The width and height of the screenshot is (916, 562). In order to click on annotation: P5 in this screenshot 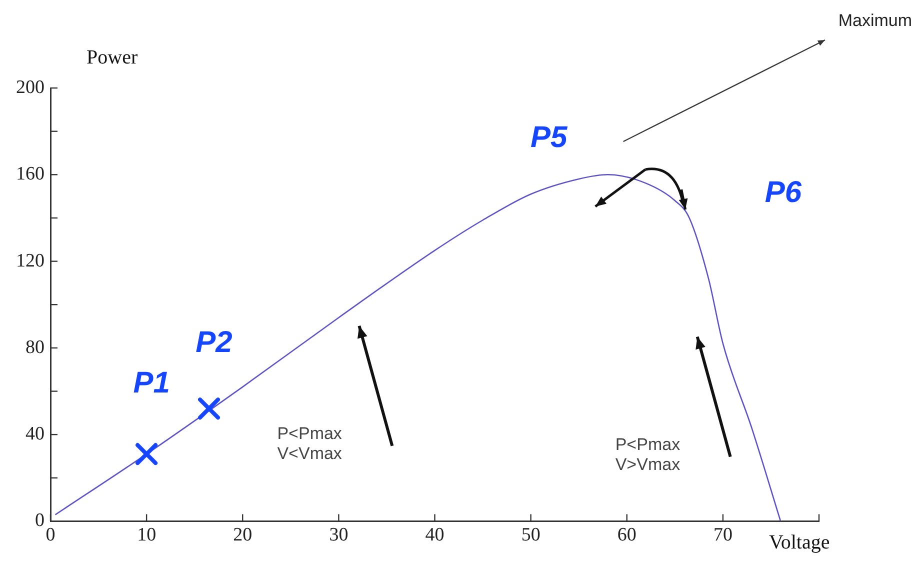, I will do `click(549, 137)`.